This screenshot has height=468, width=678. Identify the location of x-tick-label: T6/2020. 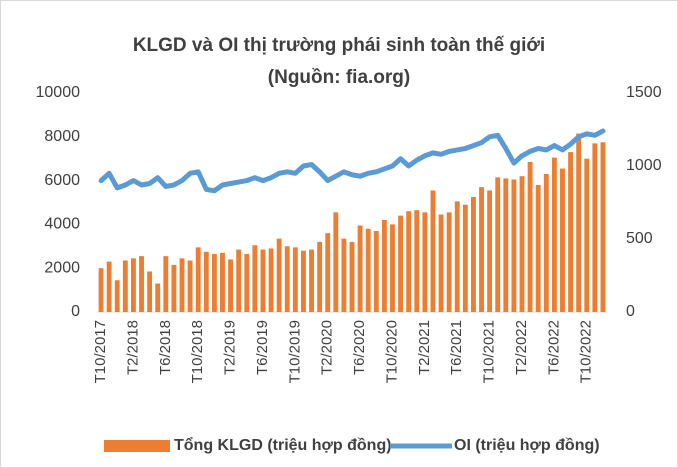
(359, 347).